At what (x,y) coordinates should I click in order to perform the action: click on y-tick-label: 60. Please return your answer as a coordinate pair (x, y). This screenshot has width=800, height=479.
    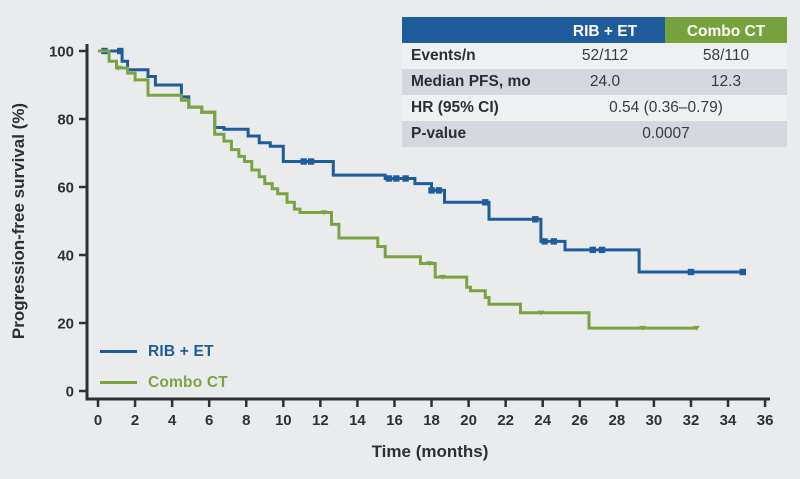
    Looking at the image, I should click on (65, 188).